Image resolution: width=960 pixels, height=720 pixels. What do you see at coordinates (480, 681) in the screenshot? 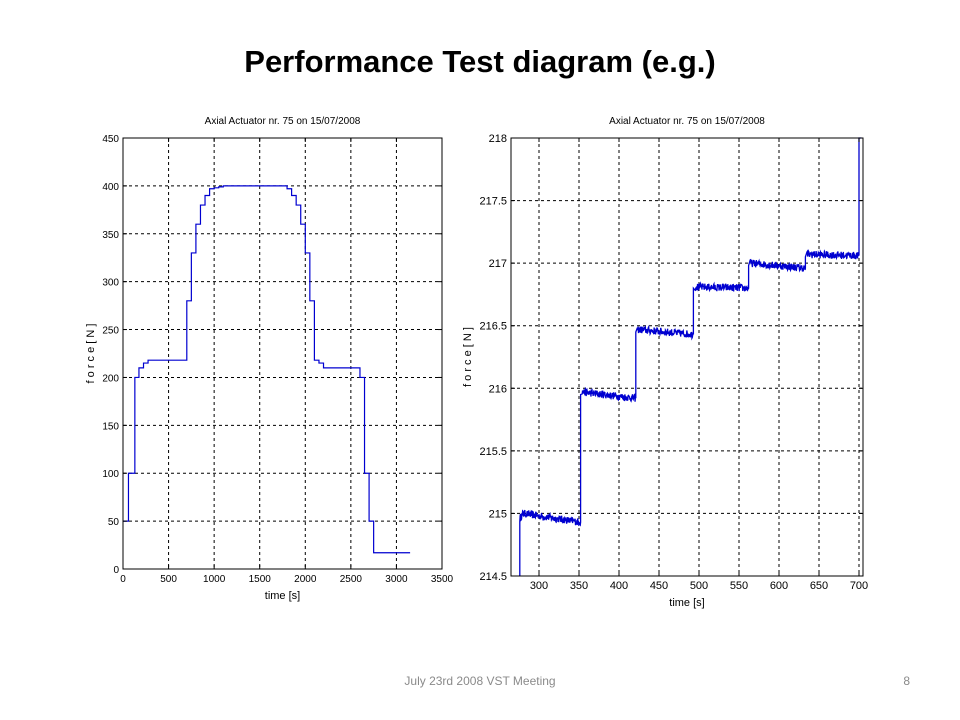
I see `footer-text: July 23rd 2008 VST Meeting` at bounding box center [480, 681].